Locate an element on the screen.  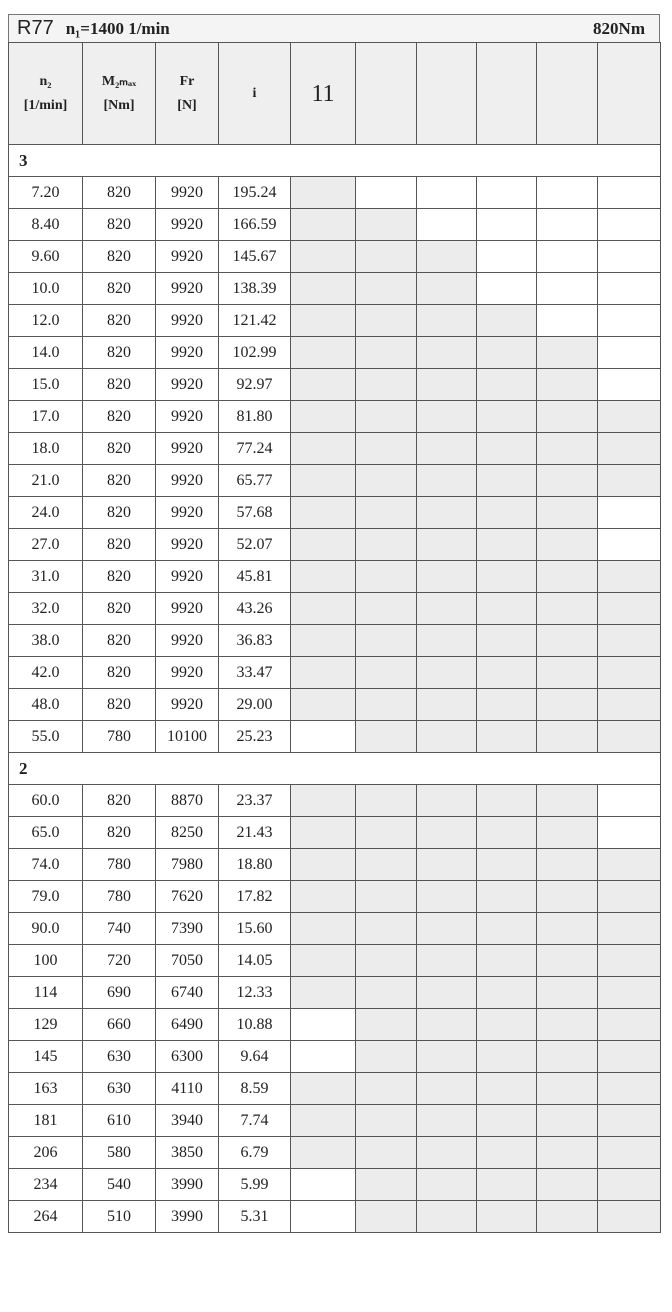
cell-n2: 10.0 is located at coordinates (45, 288).